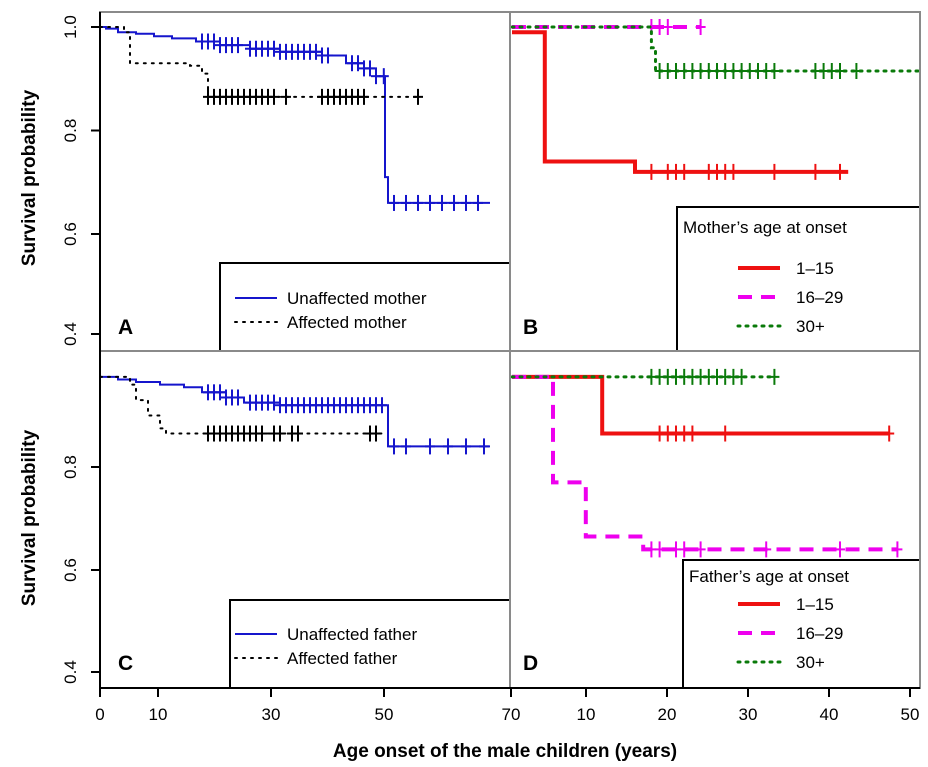 The image size is (928, 767). Describe the element at coordinates (530, 663) in the screenshot. I see `panel-letter: D` at that location.